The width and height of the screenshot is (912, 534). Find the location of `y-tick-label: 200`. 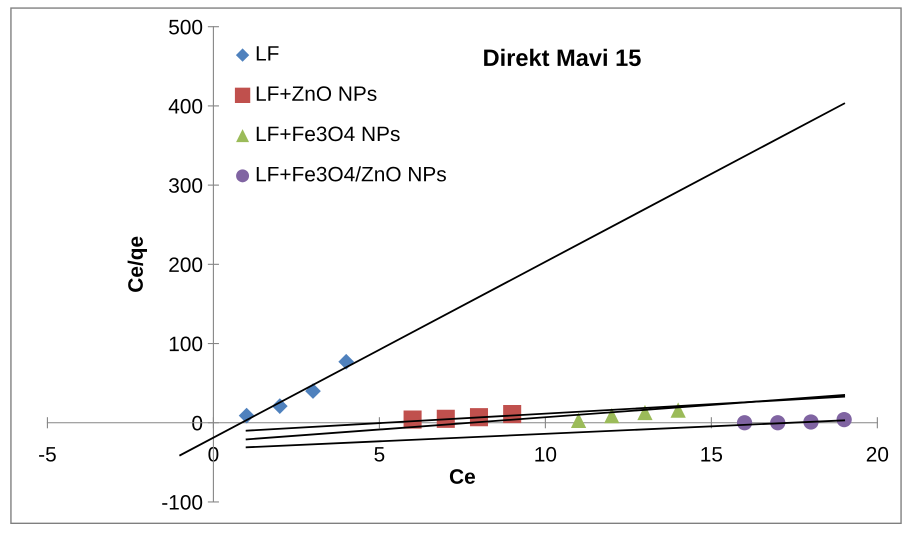

y-tick-label: 200 is located at coordinates (185, 264).